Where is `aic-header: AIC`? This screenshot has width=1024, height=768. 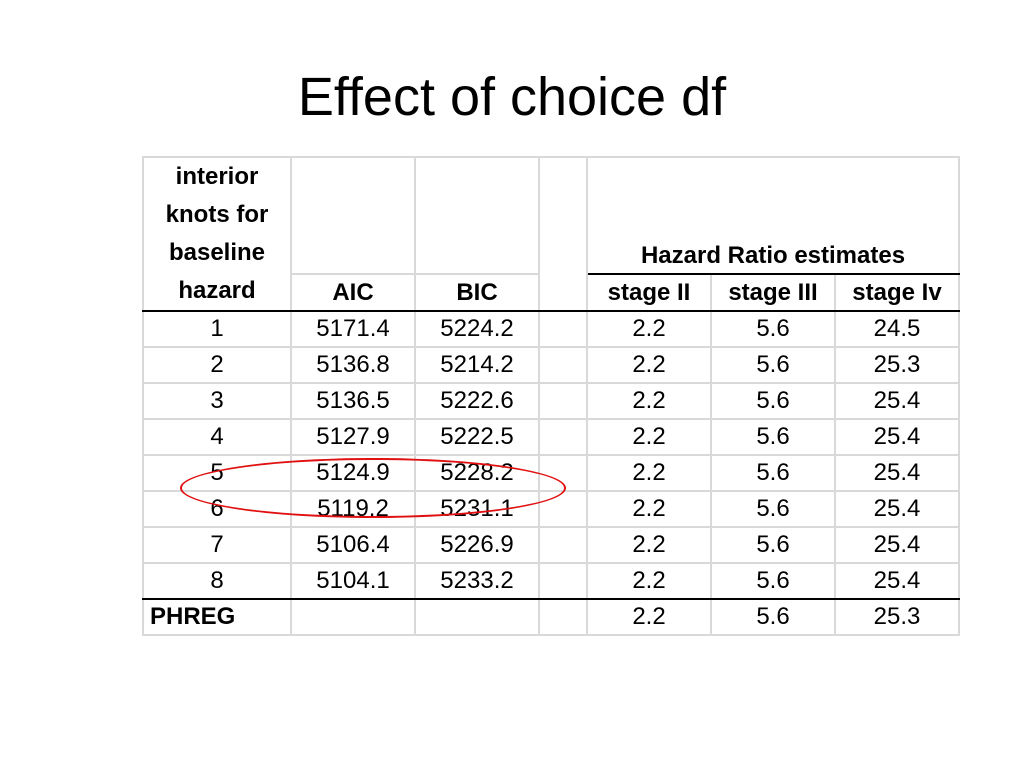
aic-header: AIC is located at coordinates (353, 292).